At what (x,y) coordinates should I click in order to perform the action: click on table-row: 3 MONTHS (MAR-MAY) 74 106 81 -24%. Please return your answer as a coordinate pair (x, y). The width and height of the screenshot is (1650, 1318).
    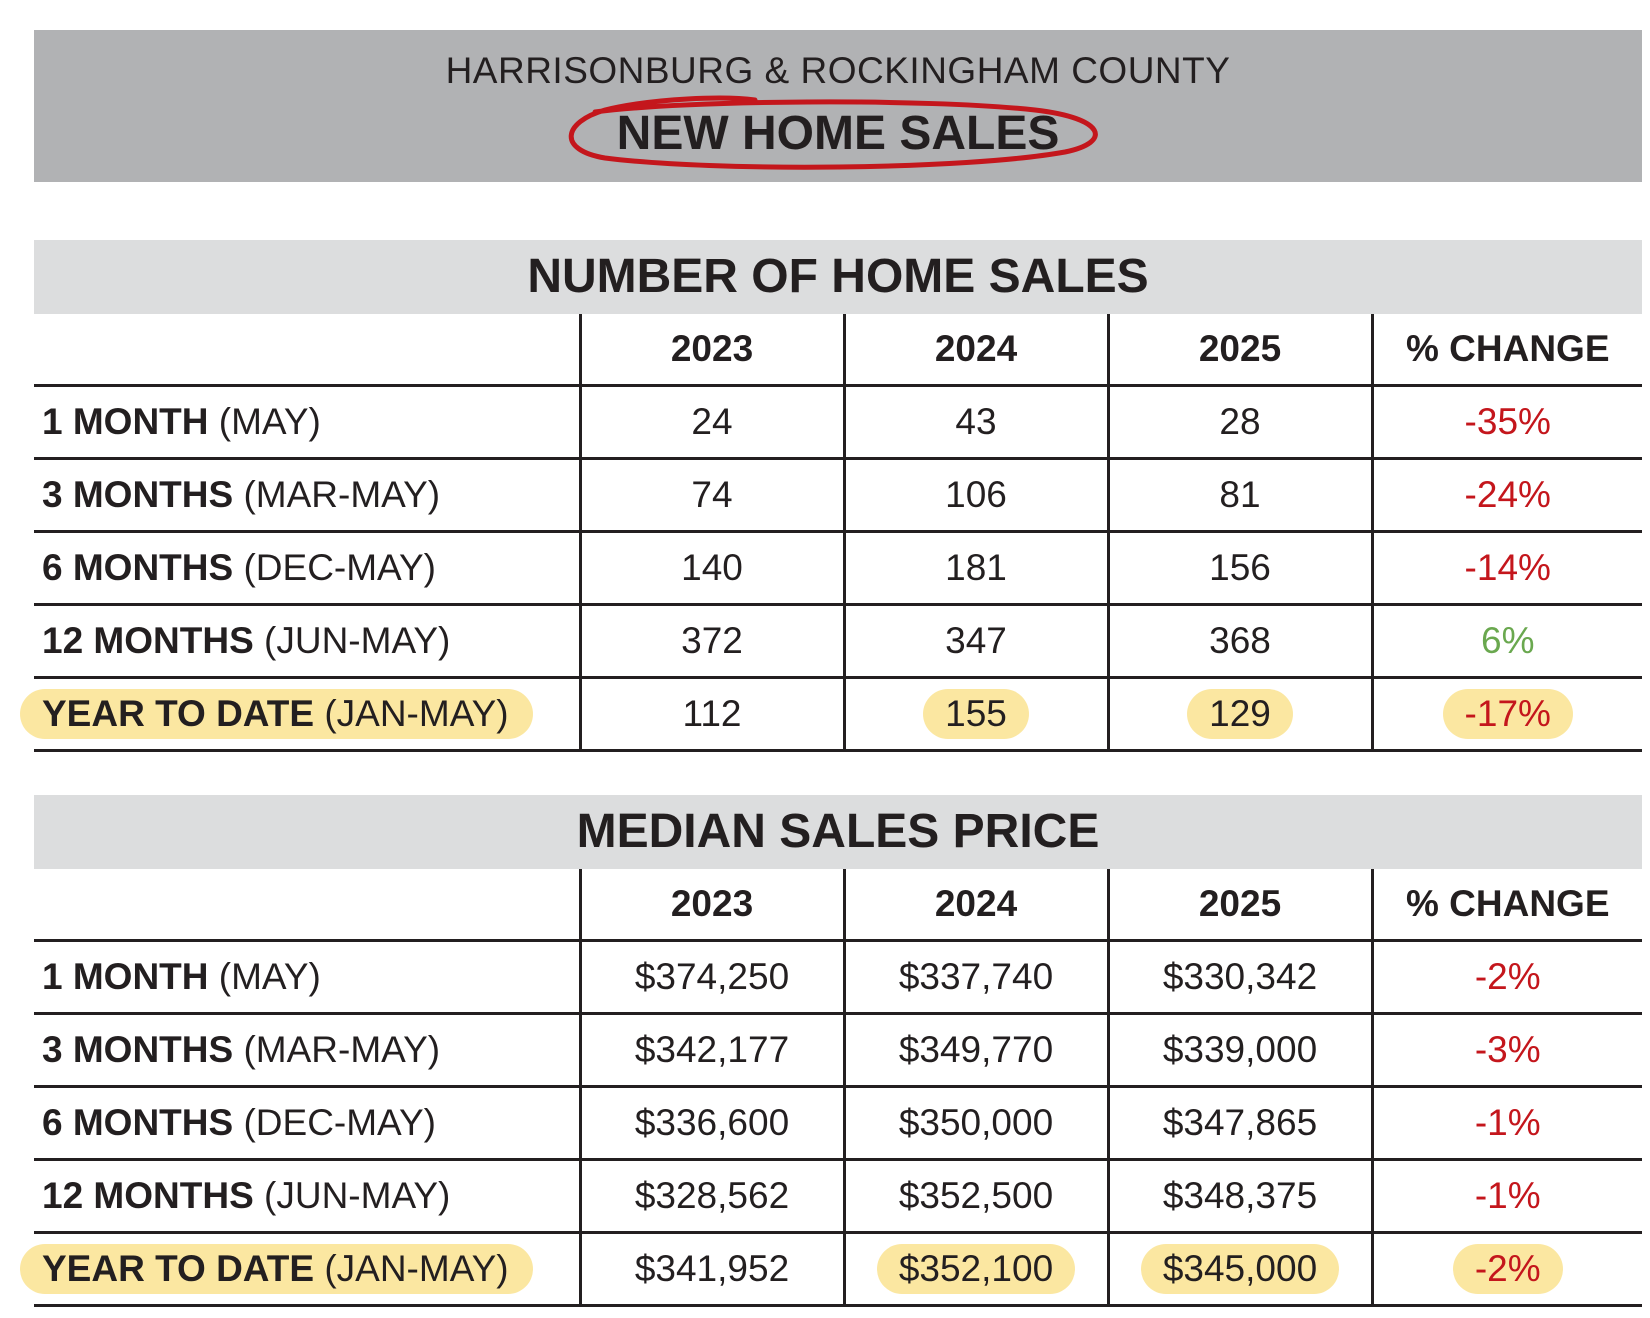
    Looking at the image, I should click on (838, 495).